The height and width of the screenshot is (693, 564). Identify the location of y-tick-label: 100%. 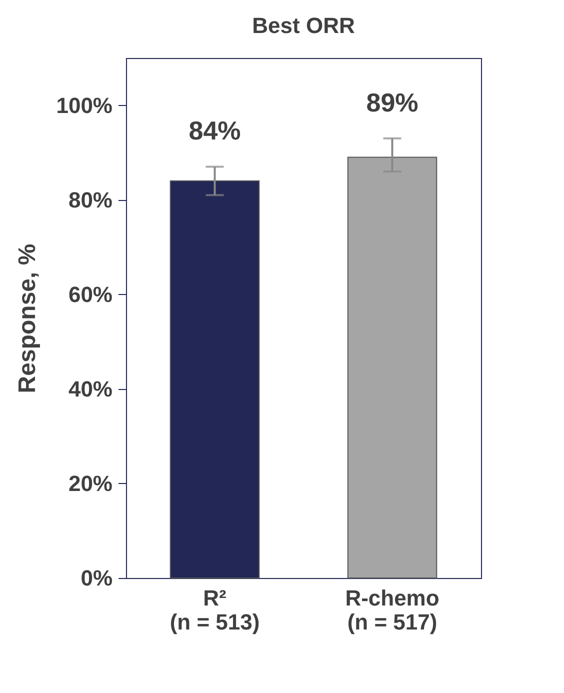
(84, 105).